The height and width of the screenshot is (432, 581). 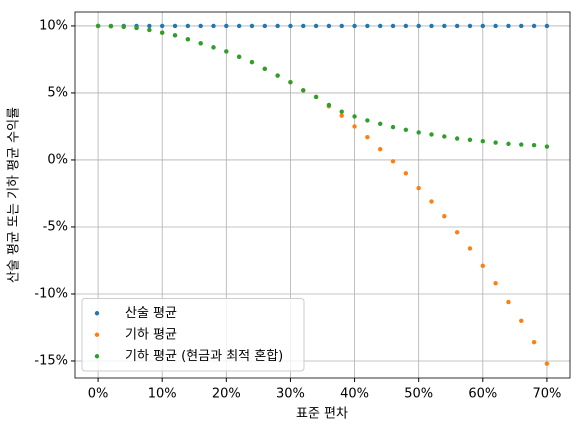 What do you see at coordinates (482, 394) in the screenshot?
I see `x-tick-label: 60%` at bounding box center [482, 394].